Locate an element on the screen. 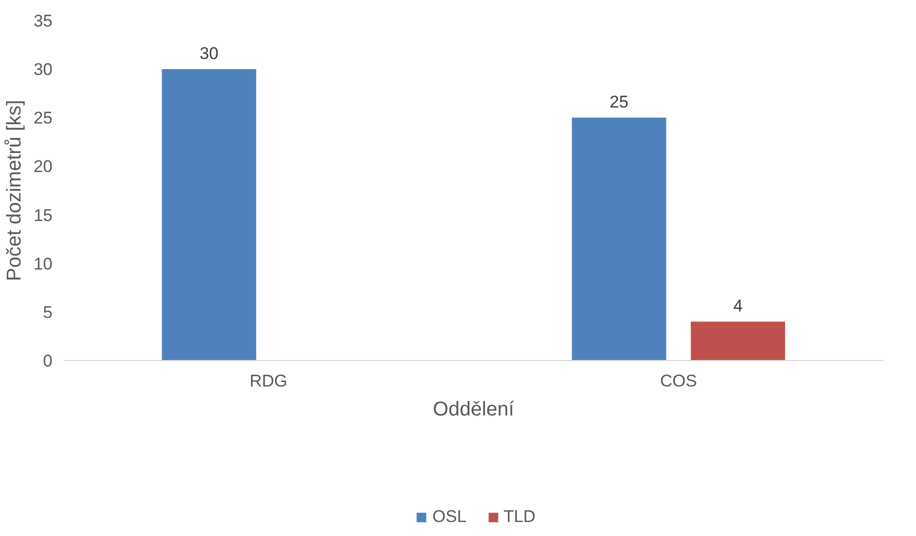 Image resolution: width=916 pixels, height=536 pixels. y-tick-label: 15 is located at coordinates (43, 215).